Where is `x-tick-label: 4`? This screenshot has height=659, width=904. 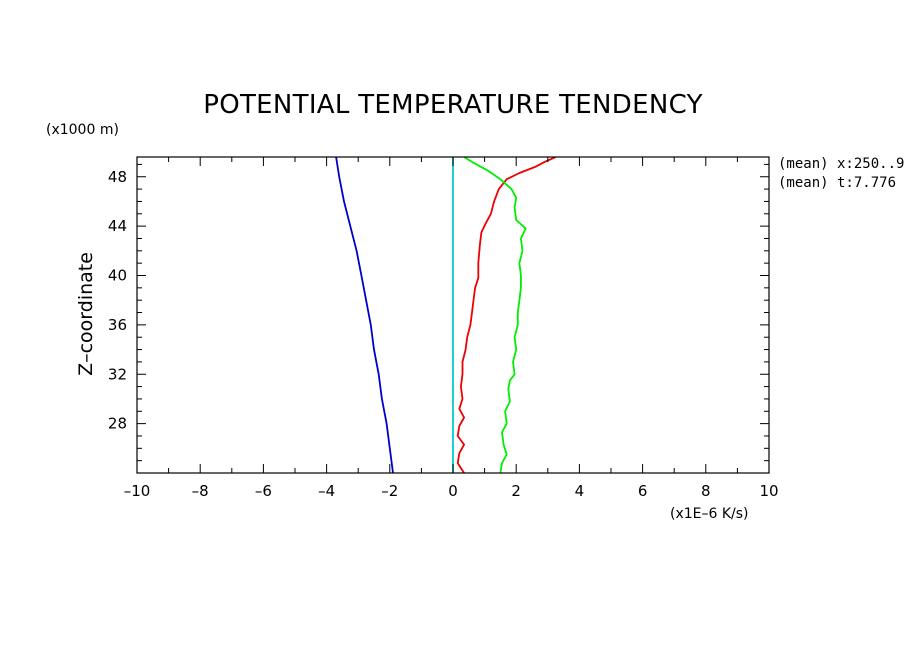 x-tick-label: 4 is located at coordinates (580, 491).